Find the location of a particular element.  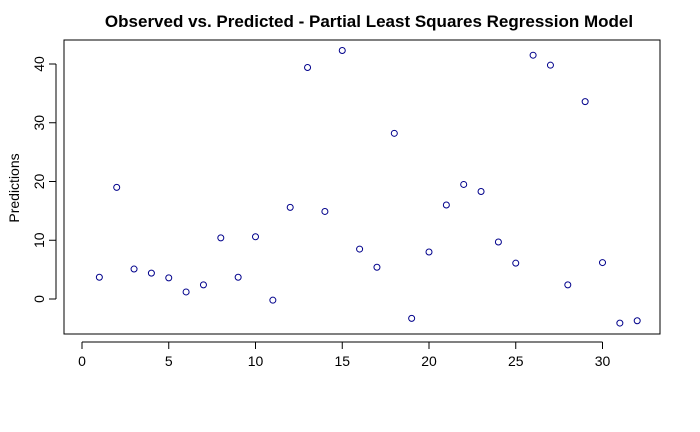

x-tick-label: 0 is located at coordinates (82, 361).